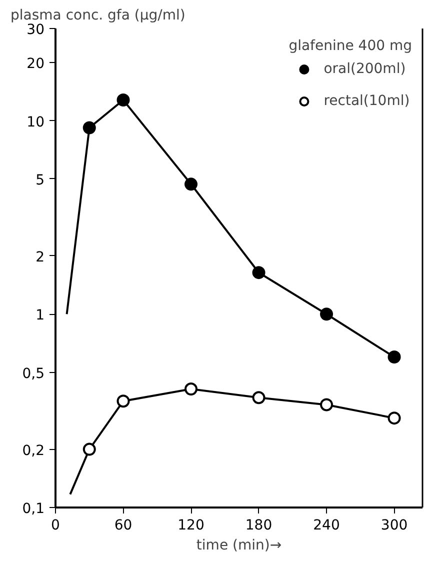 Image resolution: width=438 pixels, height=564 pixels. What do you see at coordinates (40, 257) in the screenshot?
I see `y-tick-label: 2` at bounding box center [40, 257].